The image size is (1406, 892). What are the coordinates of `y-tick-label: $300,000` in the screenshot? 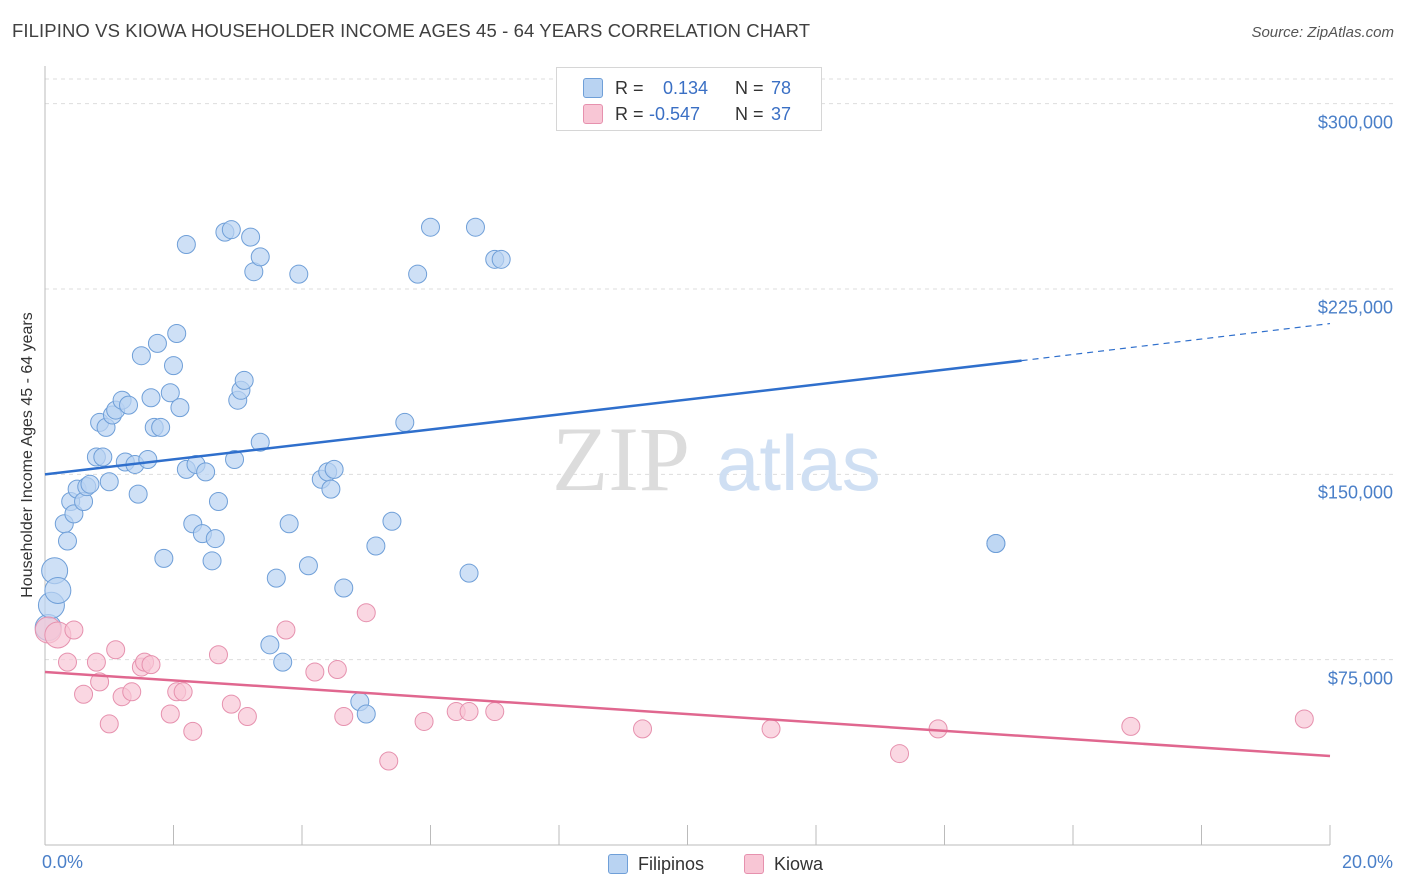 It's located at (1355, 122).